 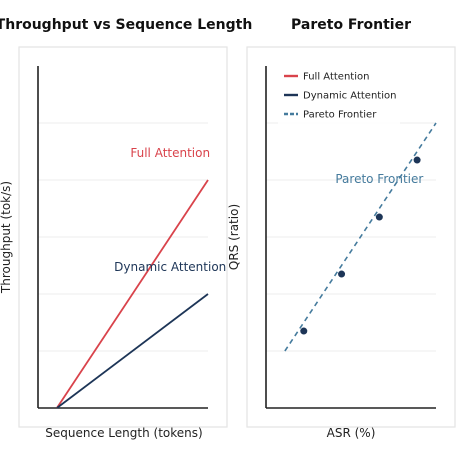 I want to click on throughput-annotation-0: Full Attention, so click(x=170, y=153).